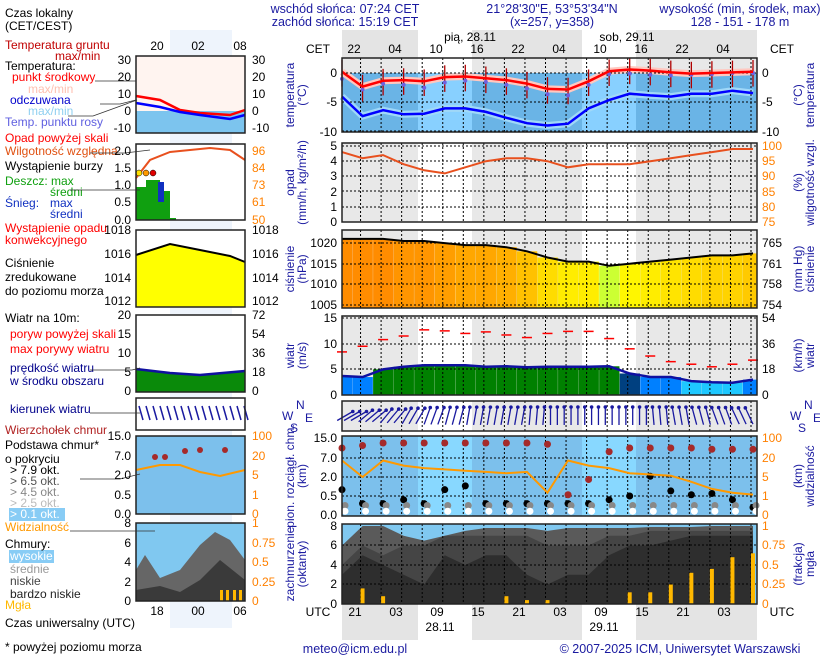 Image resolution: width=820 pixels, height=660 pixels. I want to click on precipitation-right-tick: 75, so click(769, 222).